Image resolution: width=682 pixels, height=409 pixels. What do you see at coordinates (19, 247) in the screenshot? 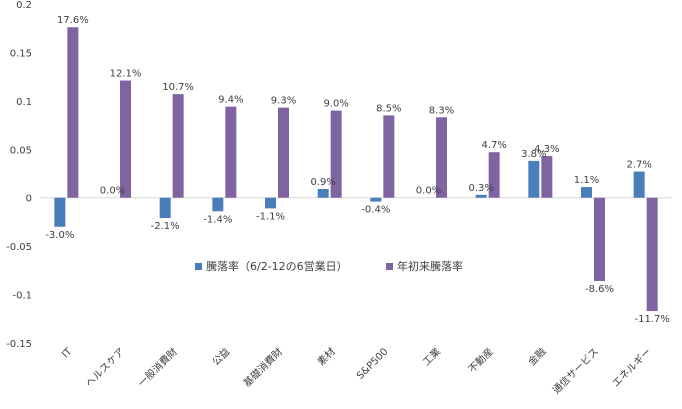
I see `y-tick-label-5: -0.05` at bounding box center [19, 247].